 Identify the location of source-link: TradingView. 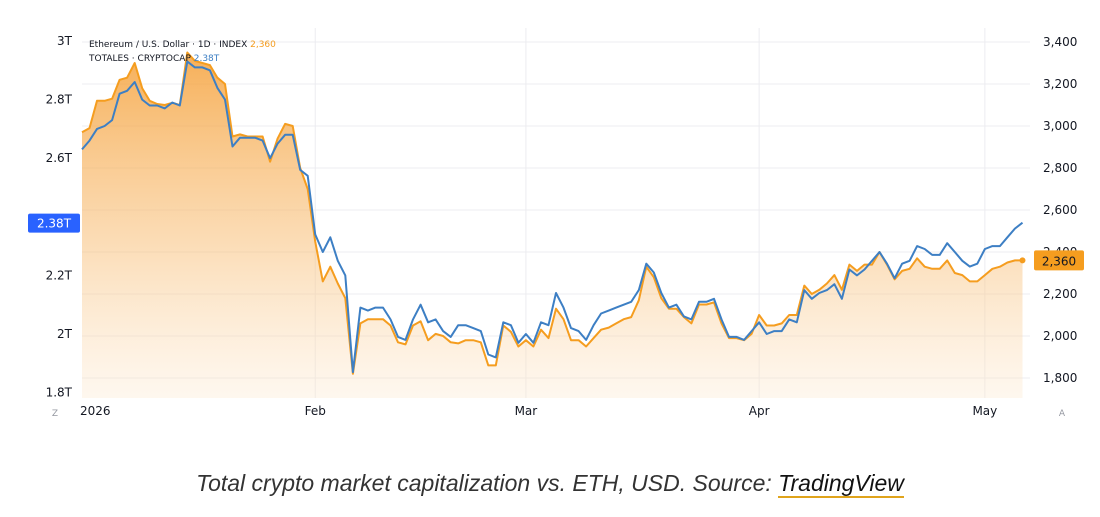
(841, 484).